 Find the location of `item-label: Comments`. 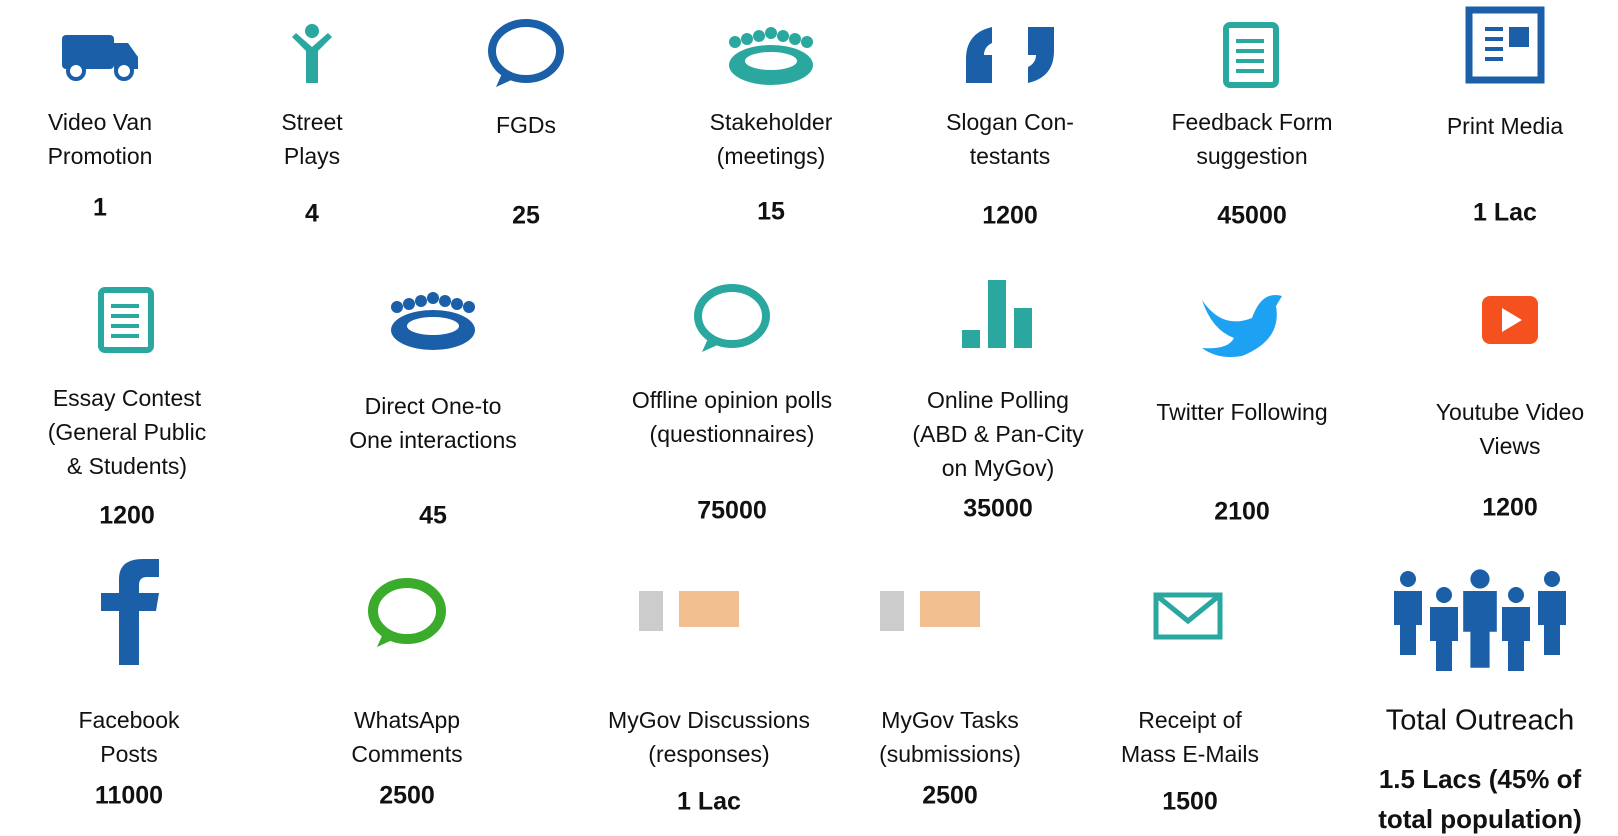

item-label: Comments is located at coordinates (406, 754).